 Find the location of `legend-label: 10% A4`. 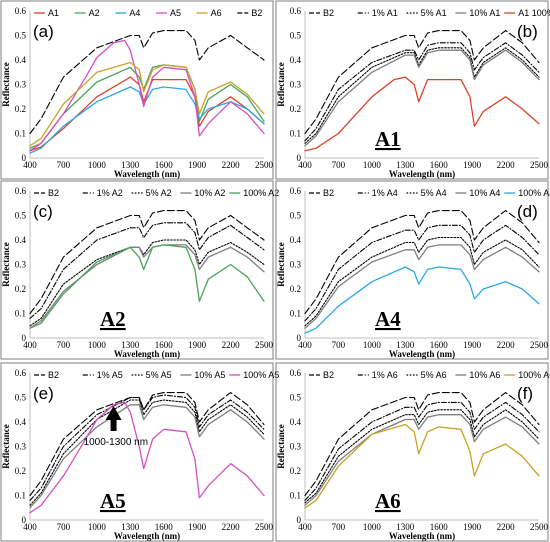

legend-label: 10% A4 is located at coordinates (484, 193).